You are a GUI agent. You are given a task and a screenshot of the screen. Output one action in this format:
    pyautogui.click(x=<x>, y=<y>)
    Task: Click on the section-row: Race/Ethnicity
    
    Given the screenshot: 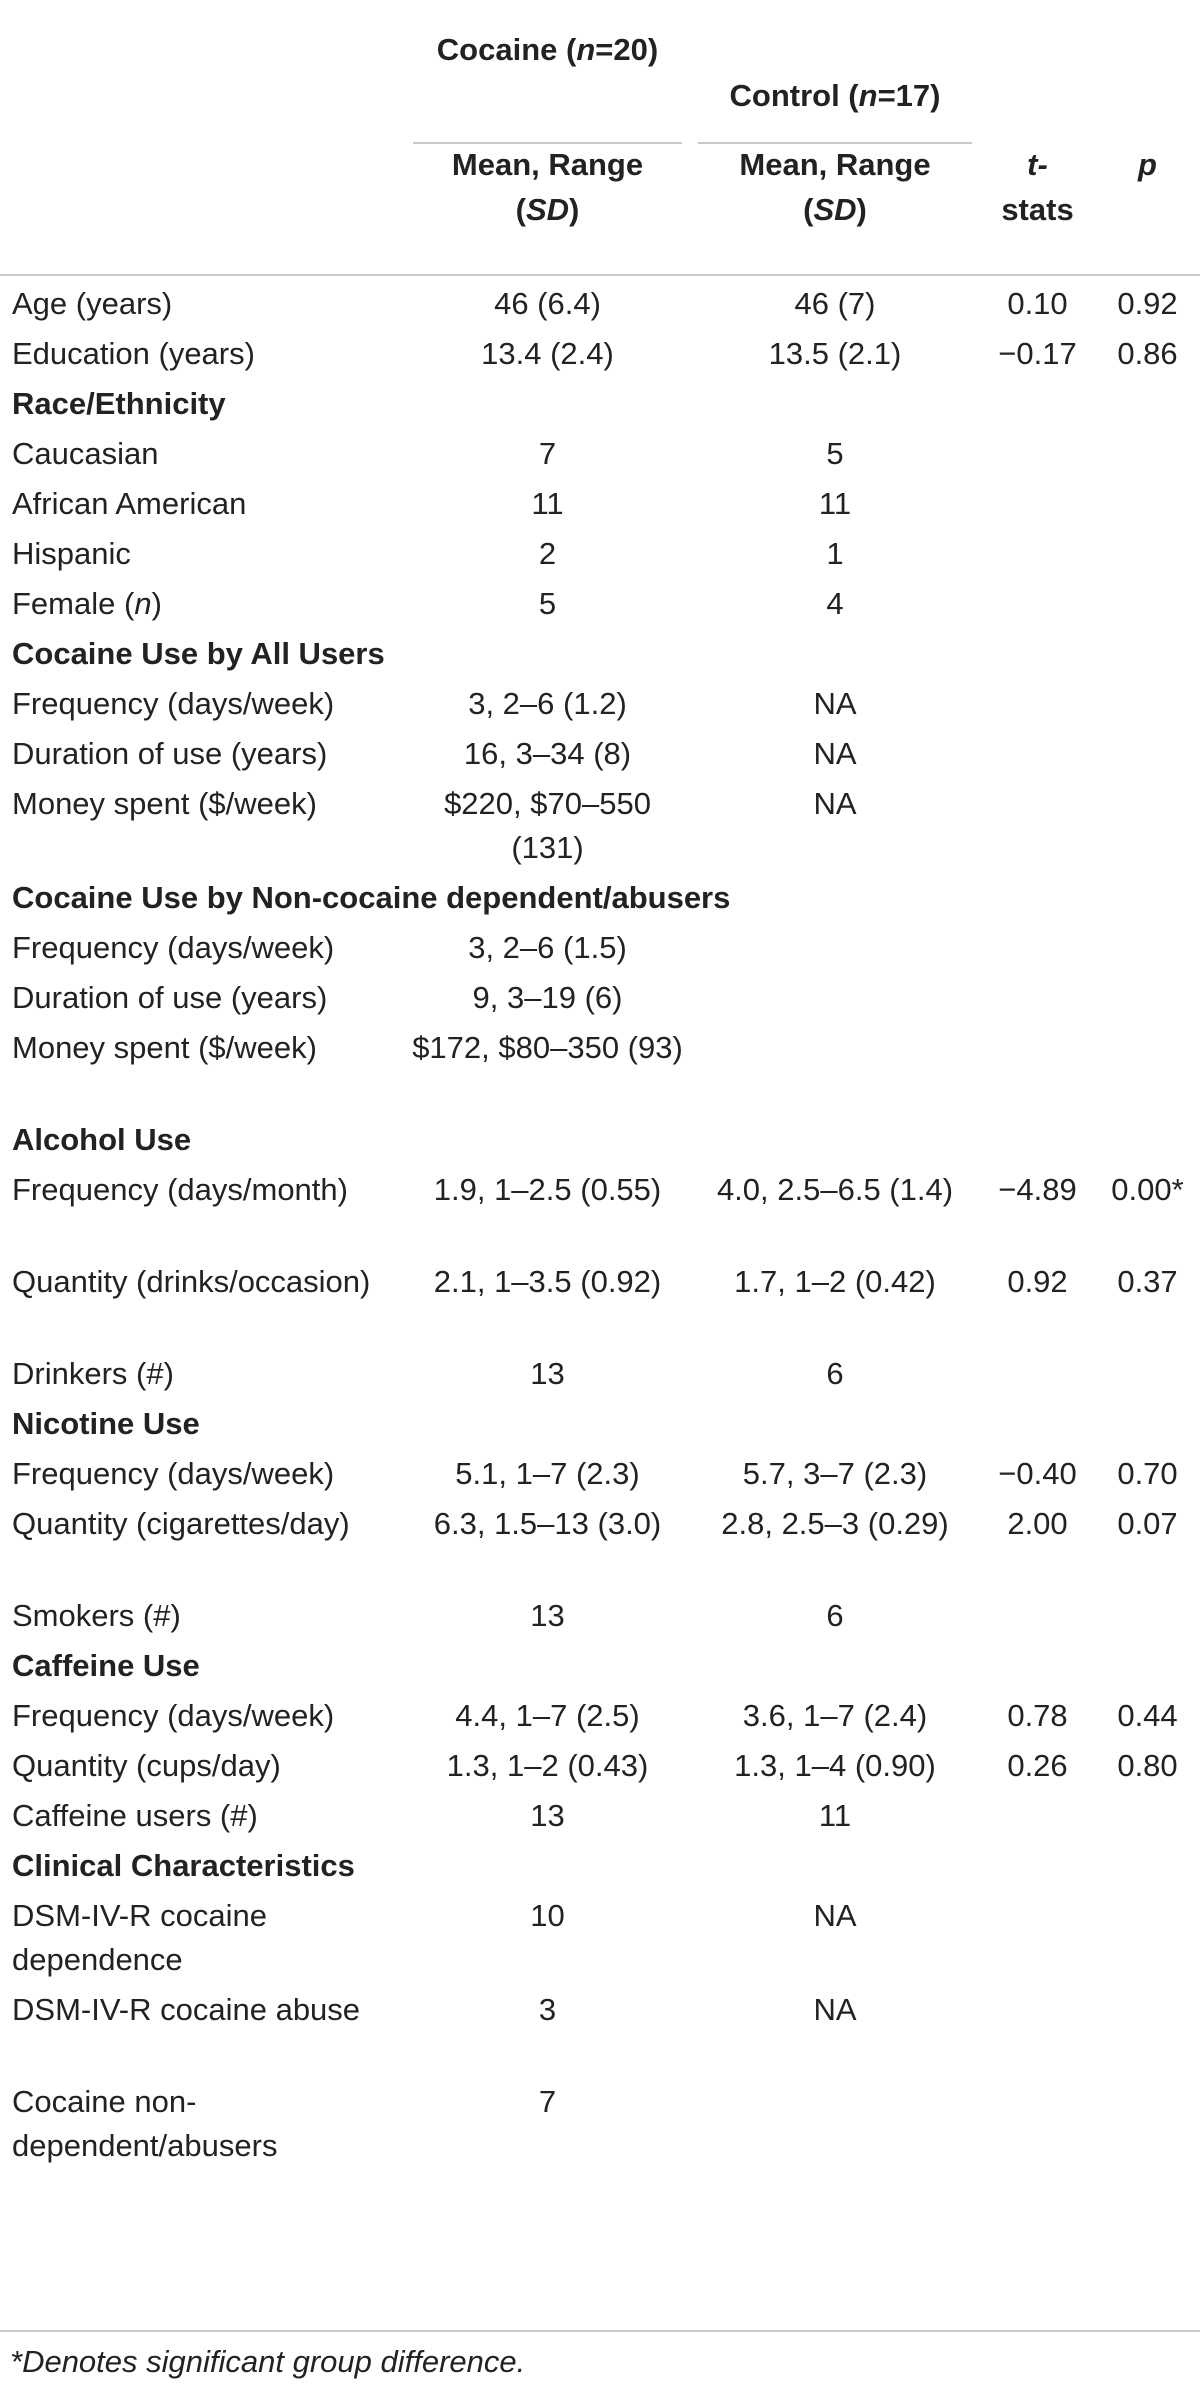 What is the action you would take?
    pyautogui.click(x=600, y=401)
    